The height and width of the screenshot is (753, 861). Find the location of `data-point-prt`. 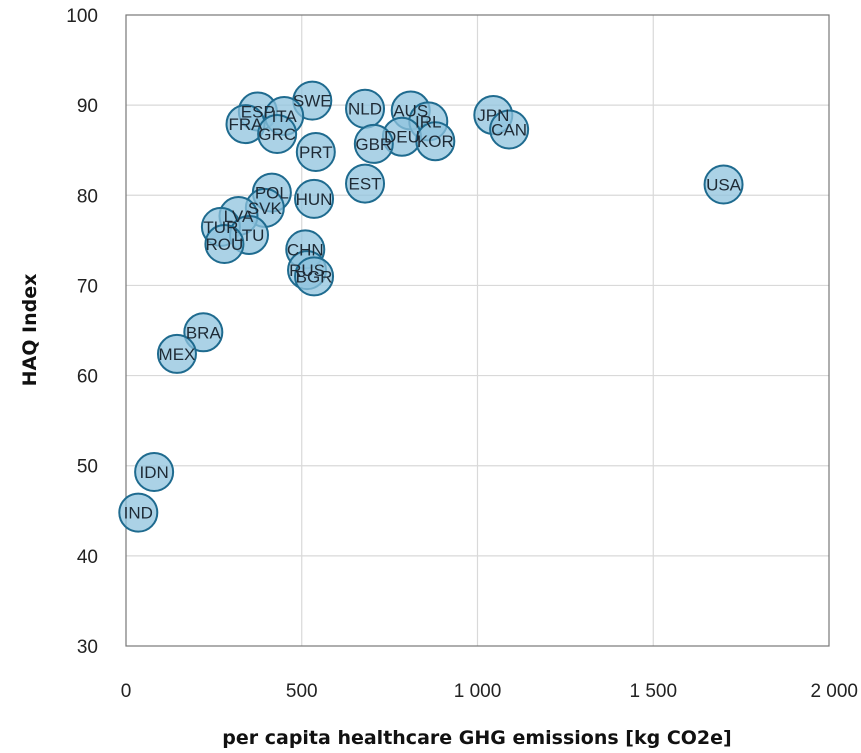

data-point-prt is located at coordinates (315, 152).